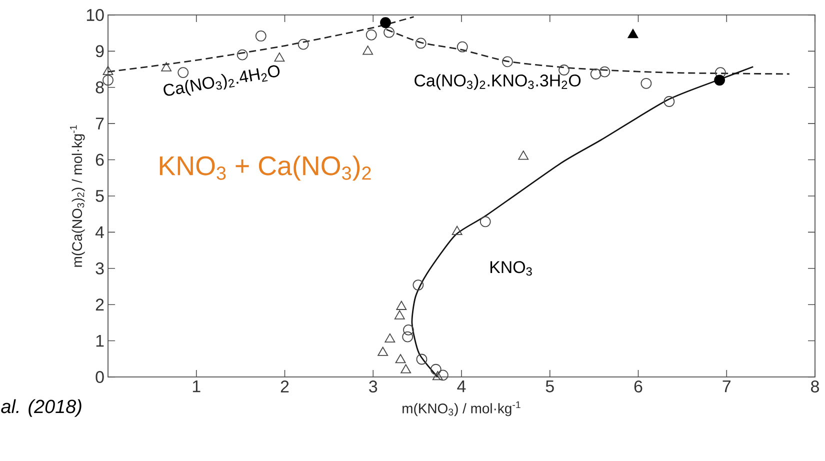 The height and width of the screenshot is (461, 825). What do you see at coordinates (100, 268) in the screenshot?
I see `y-tick-label: 3` at bounding box center [100, 268].